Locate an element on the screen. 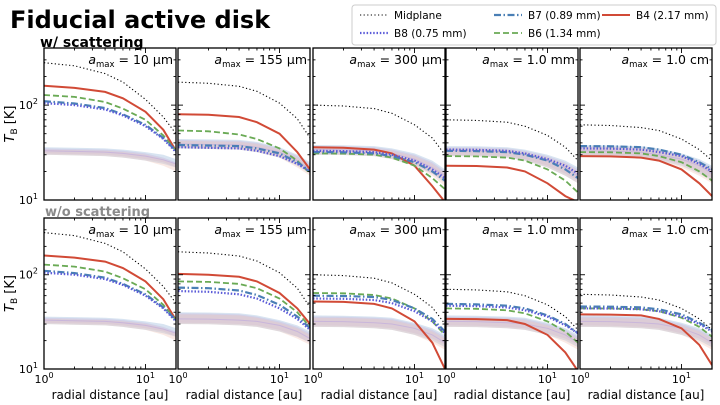 This screenshot has height=405, width=720. panel-r0-c3: amax = 1.0 mm is located at coordinates (512, 124).